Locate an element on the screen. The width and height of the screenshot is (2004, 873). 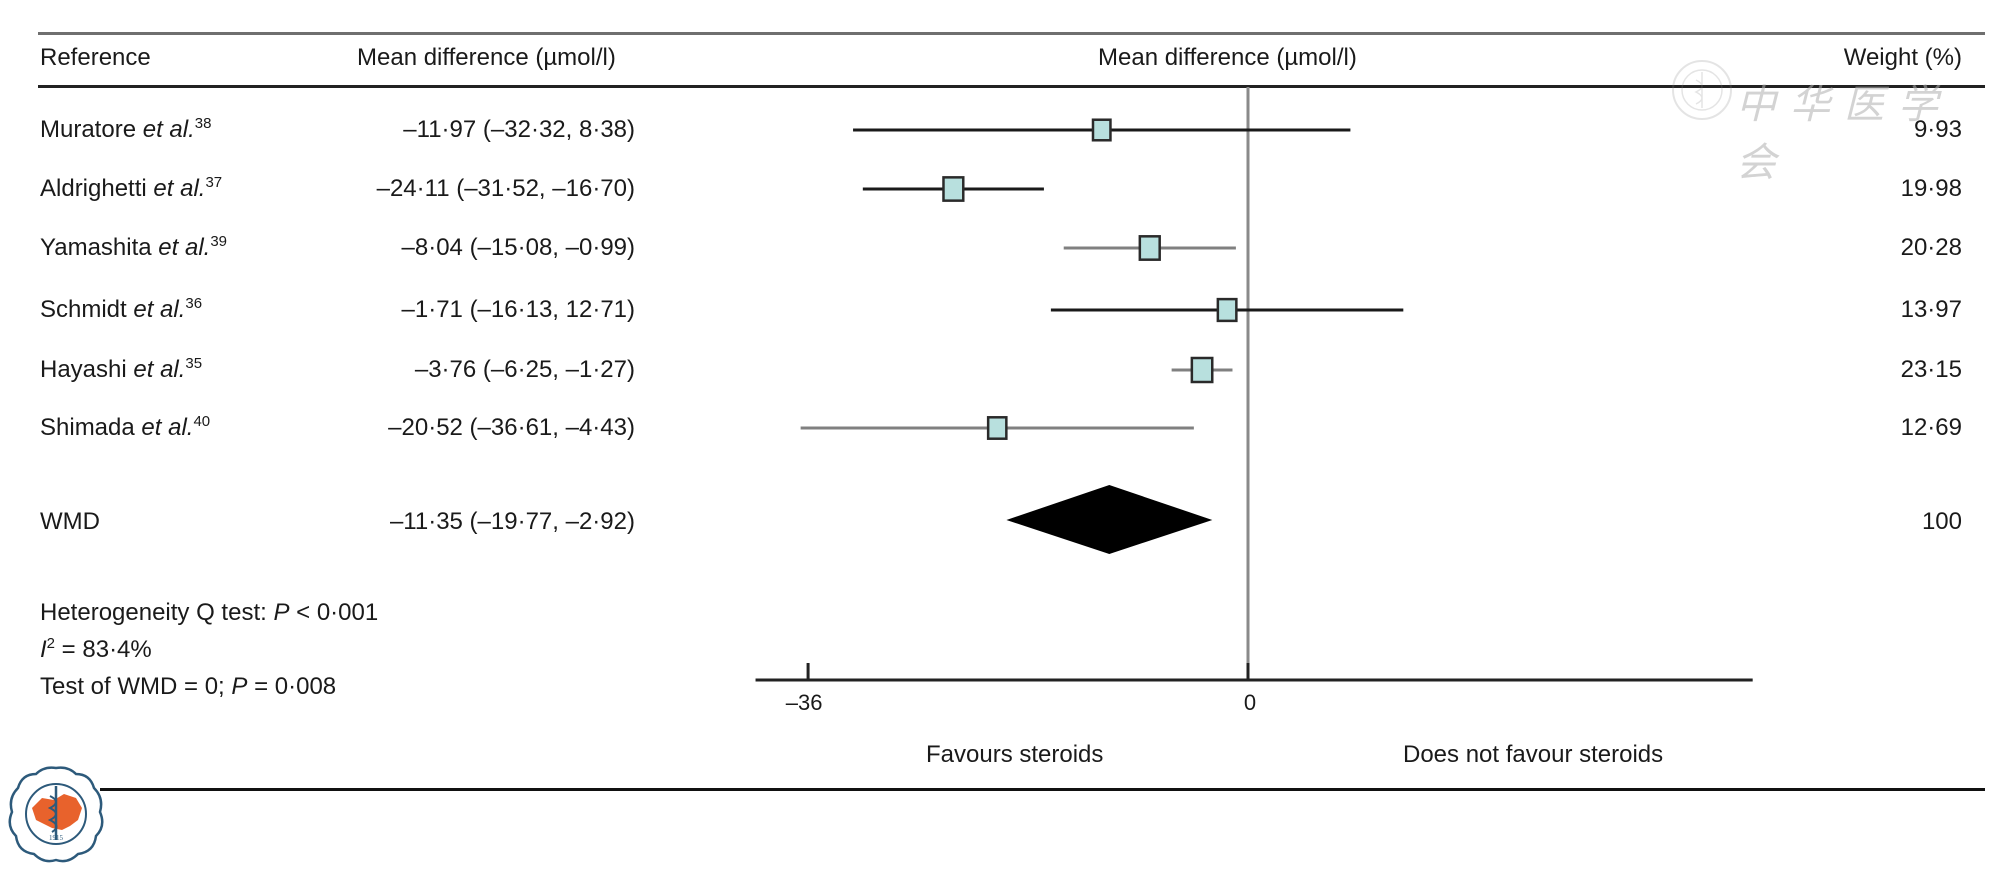
x-tick-label: –36 is located at coordinates (804, 702).